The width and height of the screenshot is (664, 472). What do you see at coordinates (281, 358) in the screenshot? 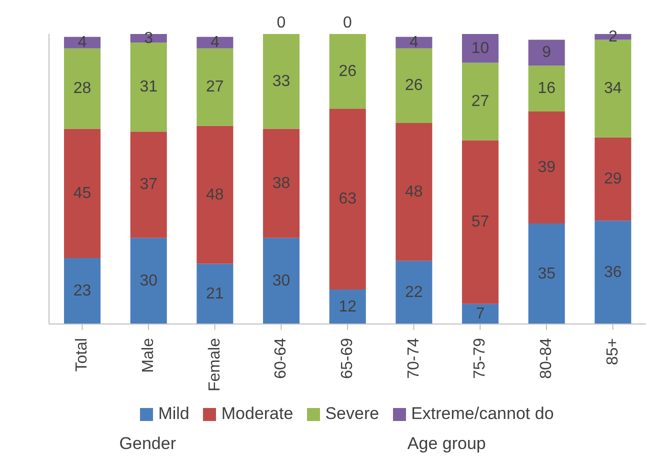
I see `x-tick-label: 60-64` at bounding box center [281, 358].